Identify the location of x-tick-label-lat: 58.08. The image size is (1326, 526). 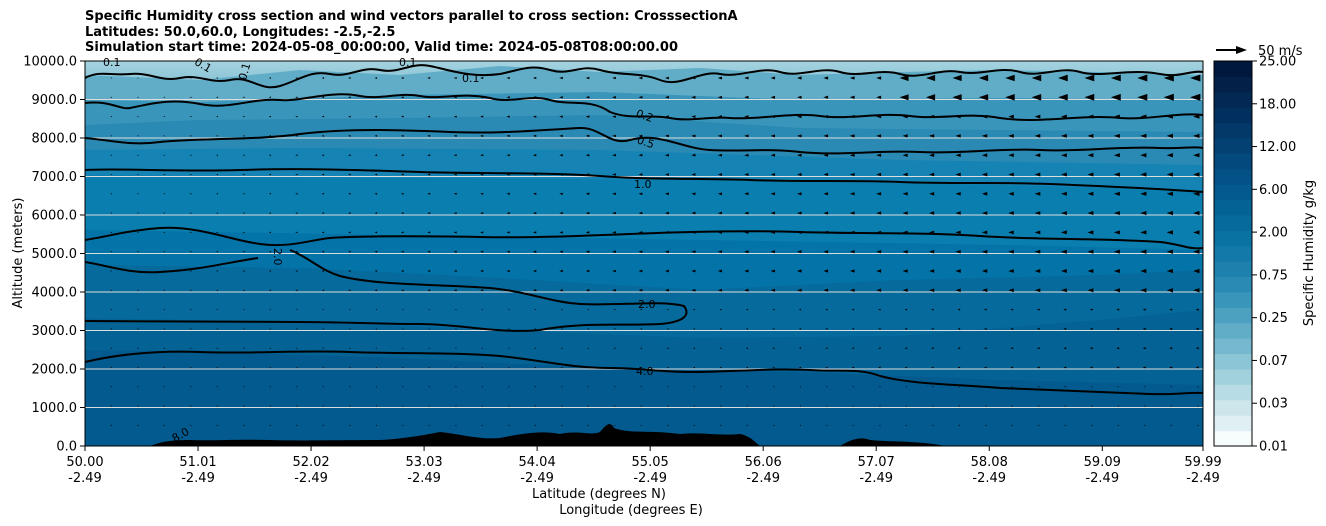
(989, 462).